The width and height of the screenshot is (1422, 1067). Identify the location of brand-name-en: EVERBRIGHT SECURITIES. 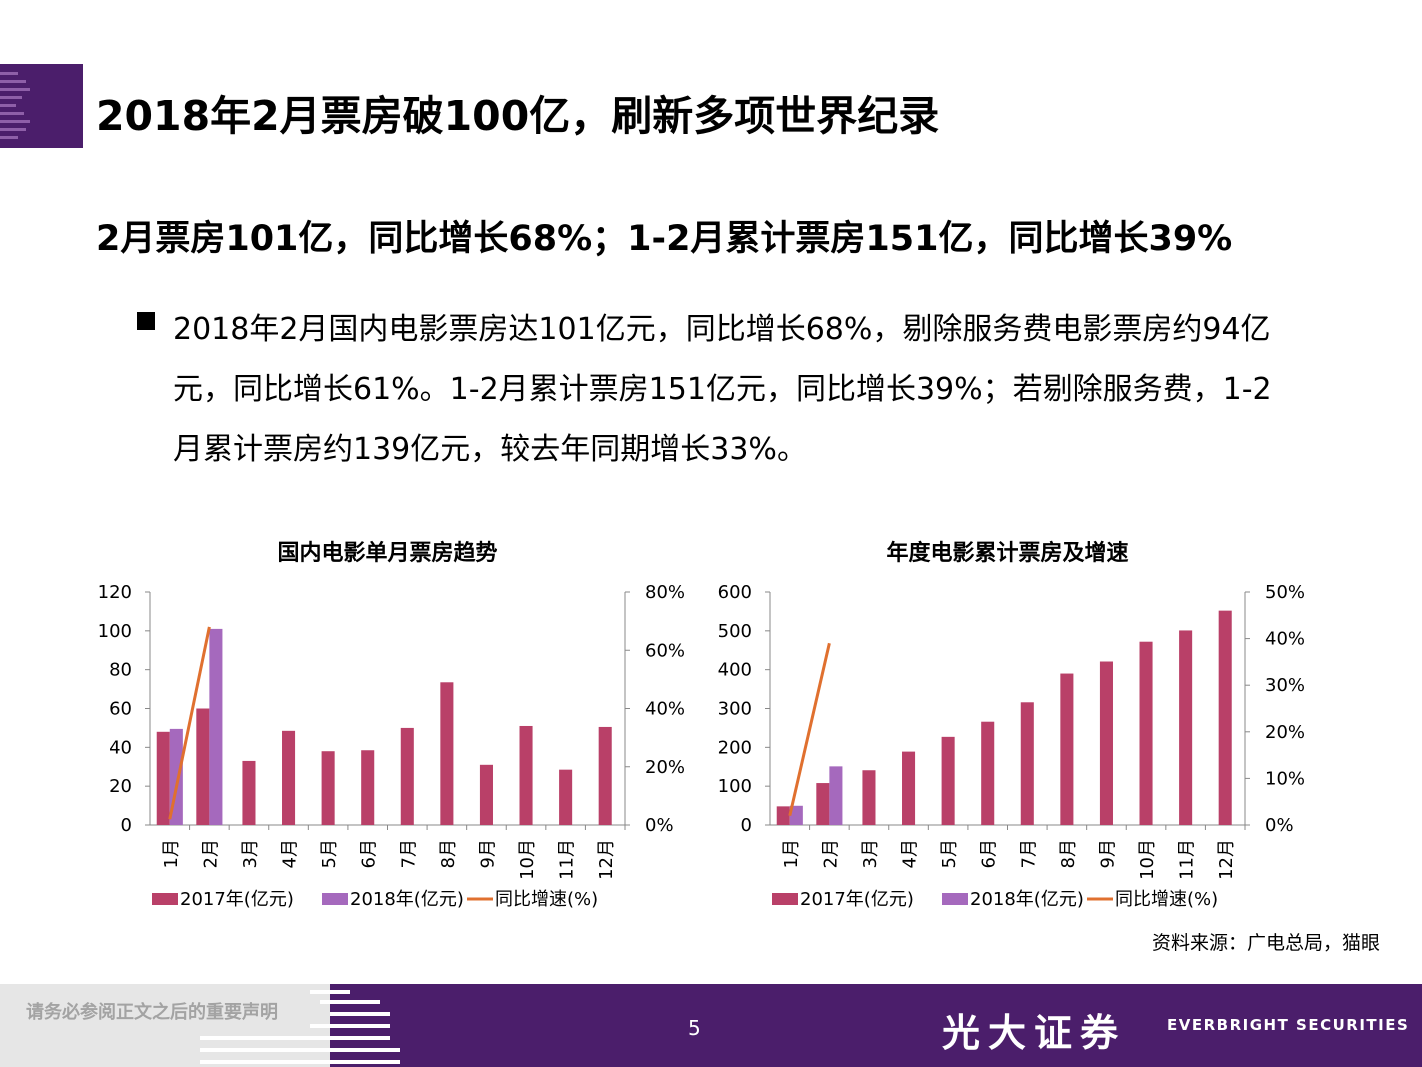
(1288, 1025).